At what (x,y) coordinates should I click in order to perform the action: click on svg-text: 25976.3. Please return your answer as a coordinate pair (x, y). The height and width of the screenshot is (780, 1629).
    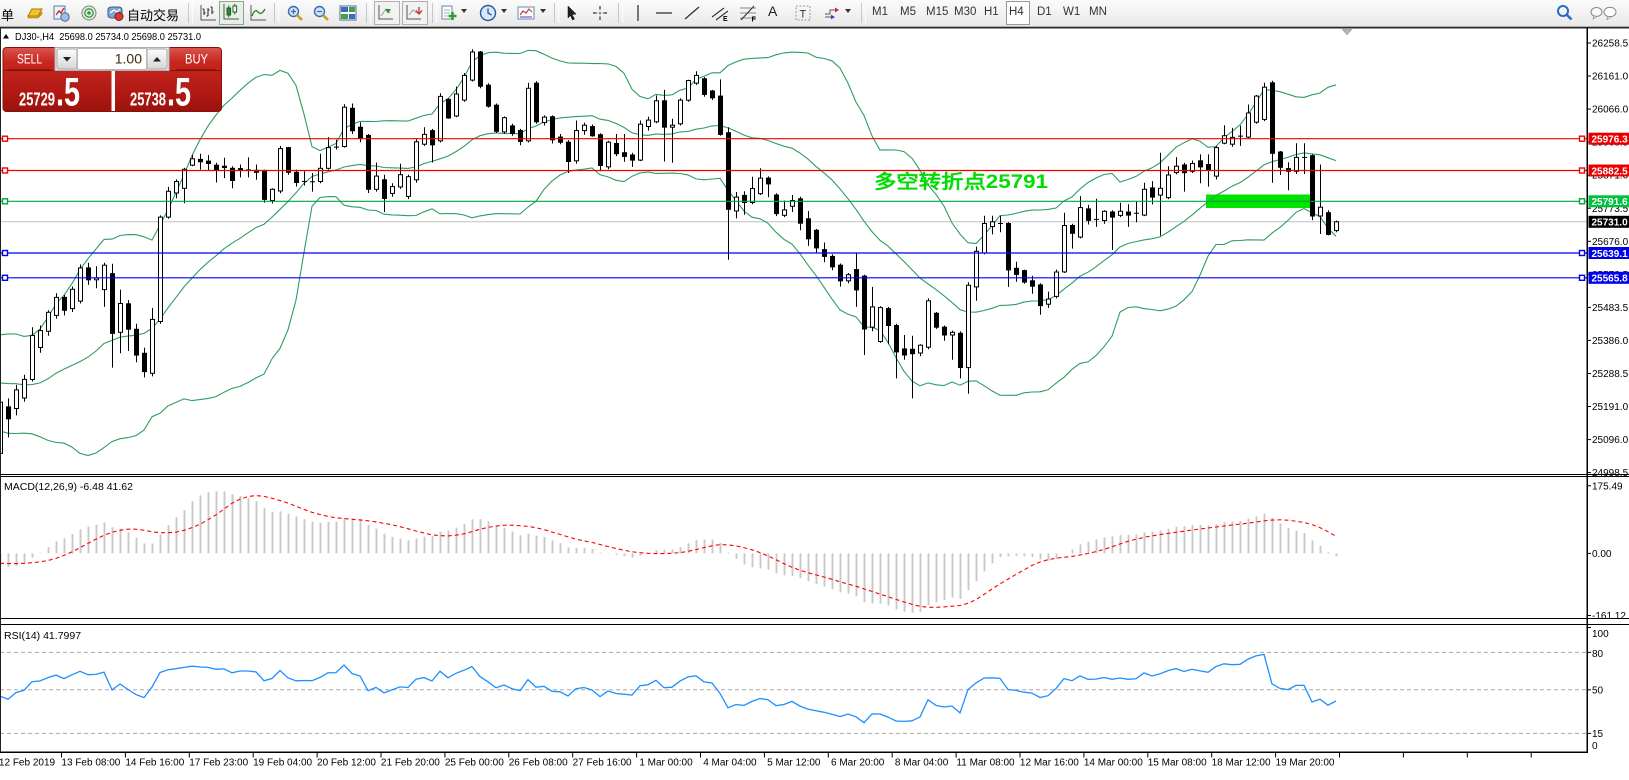
    Looking at the image, I should click on (1610, 140).